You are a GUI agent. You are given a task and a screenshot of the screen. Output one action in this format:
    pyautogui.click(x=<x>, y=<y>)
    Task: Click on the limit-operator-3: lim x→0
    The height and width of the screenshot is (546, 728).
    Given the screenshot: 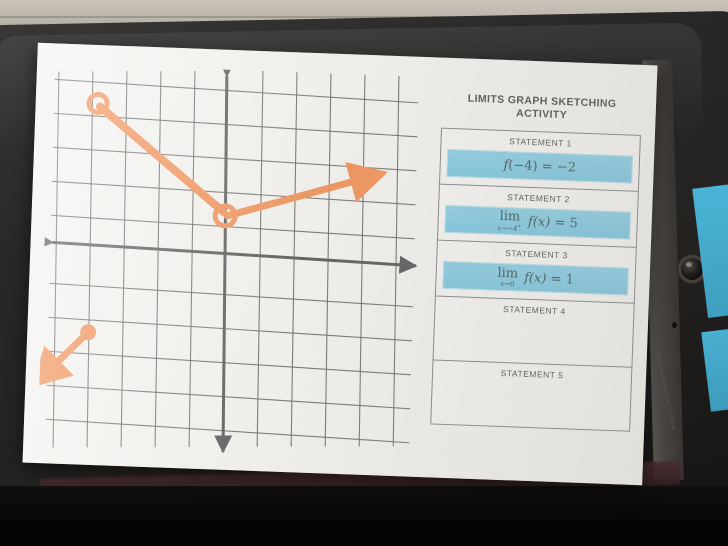 What is the action you would take?
    pyautogui.click(x=508, y=276)
    